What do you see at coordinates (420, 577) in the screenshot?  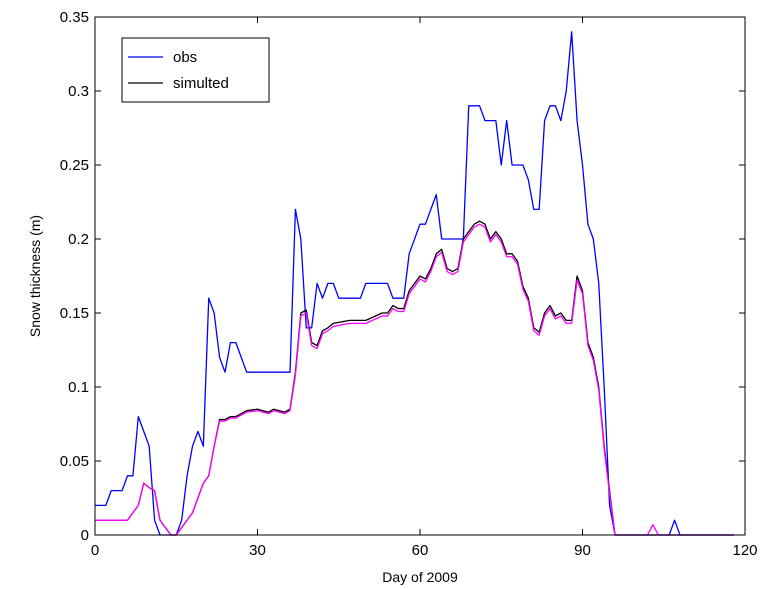 I see `x-axis-label: Day of 2009` at bounding box center [420, 577].